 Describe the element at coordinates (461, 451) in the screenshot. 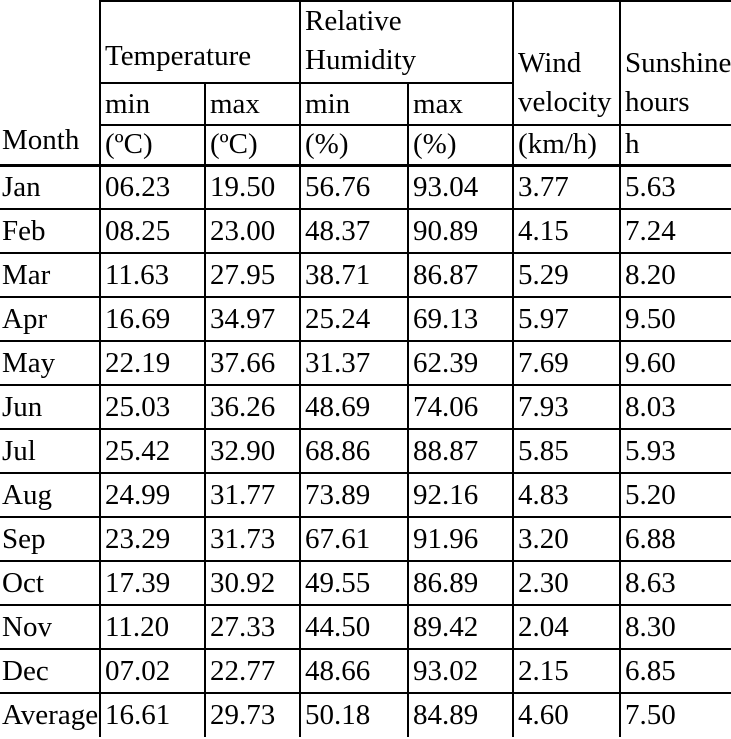

I see `hum-max-cell: 88.87` at that location.